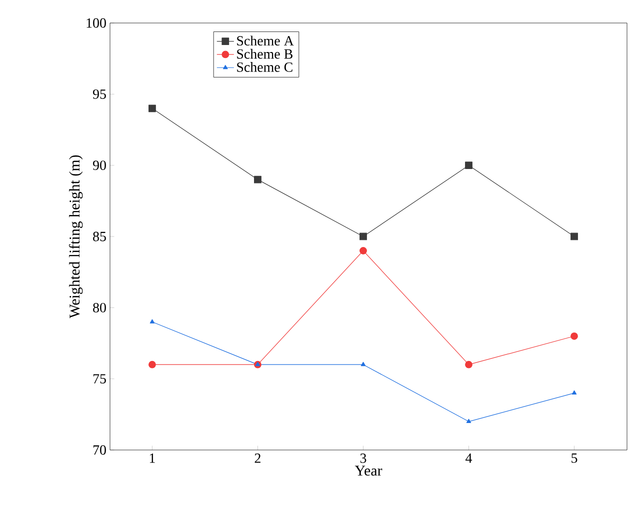  I want to click on legend-label: Scheme A, so click(265, 41).